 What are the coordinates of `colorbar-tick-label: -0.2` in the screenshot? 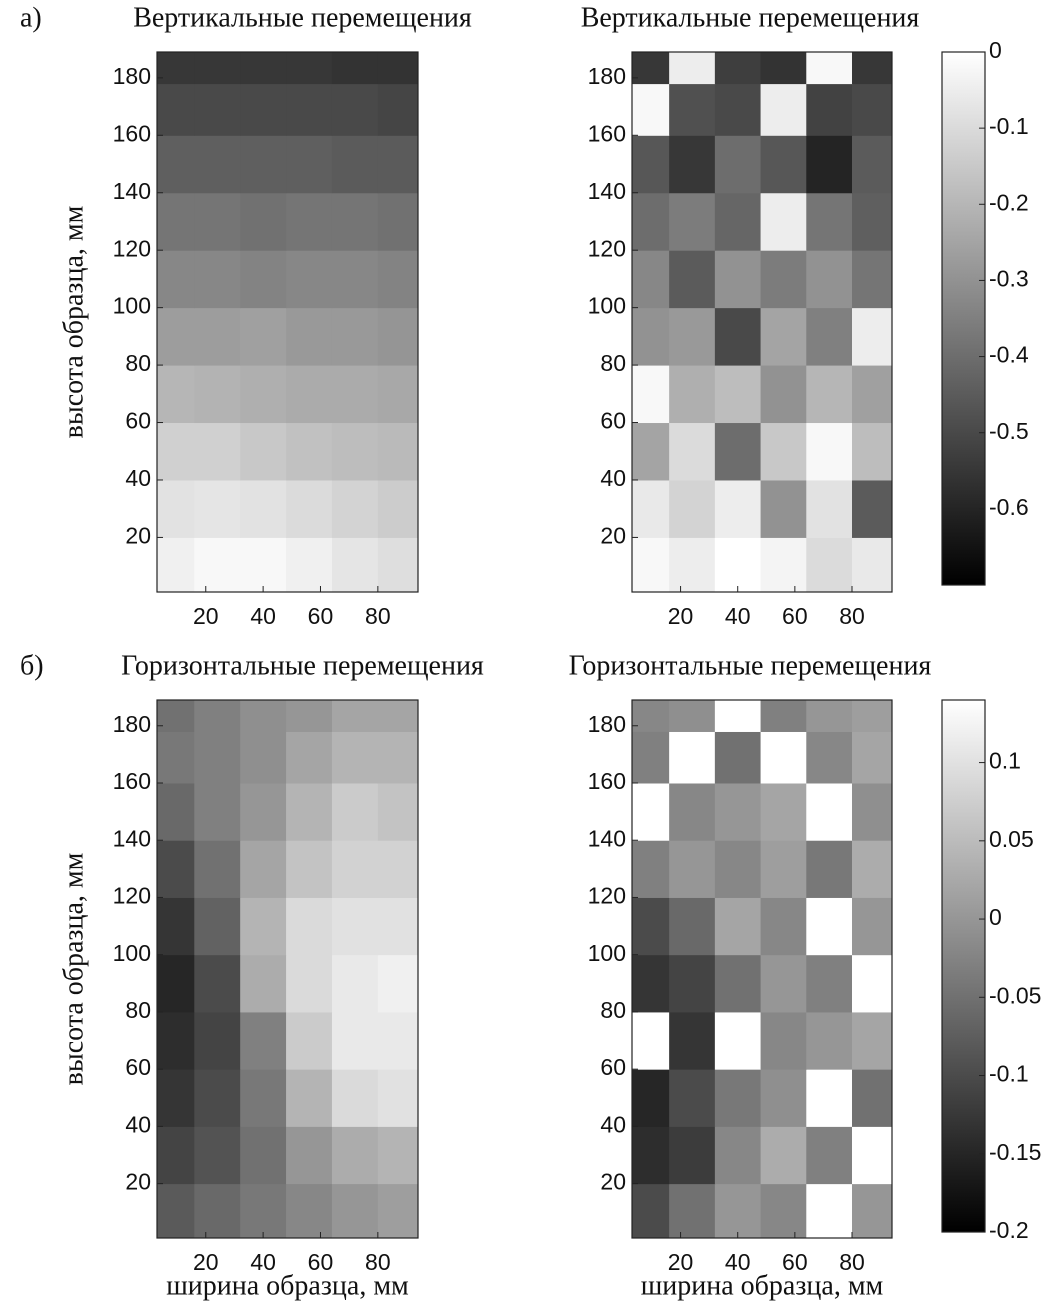 It's located at (1009, 202).